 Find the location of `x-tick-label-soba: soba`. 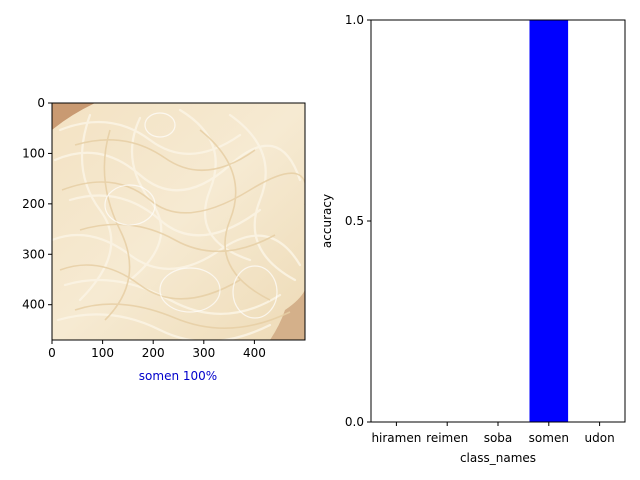

x-tick-label-soba: soba is located at coordinates (498, 438).